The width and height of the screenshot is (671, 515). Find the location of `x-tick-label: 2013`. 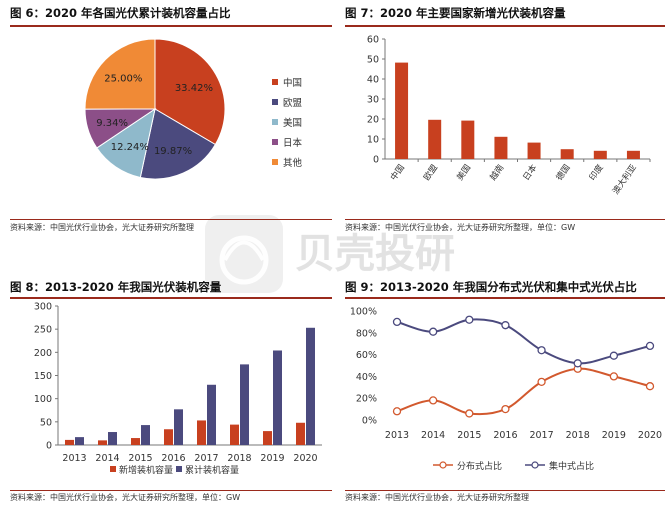

x-tick-label: 2013 is located at coordinates (397, 435).